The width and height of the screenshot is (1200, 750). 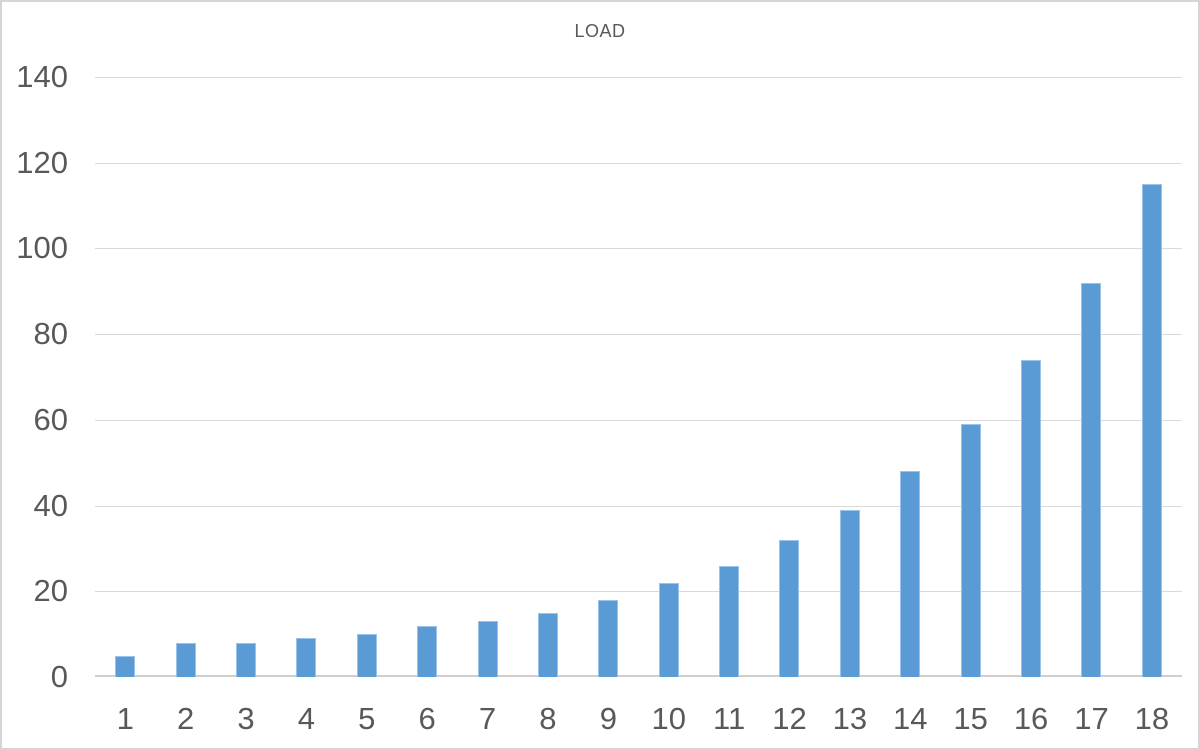 I want to click on y-tick-label: 0, so click(x=59, y=676).